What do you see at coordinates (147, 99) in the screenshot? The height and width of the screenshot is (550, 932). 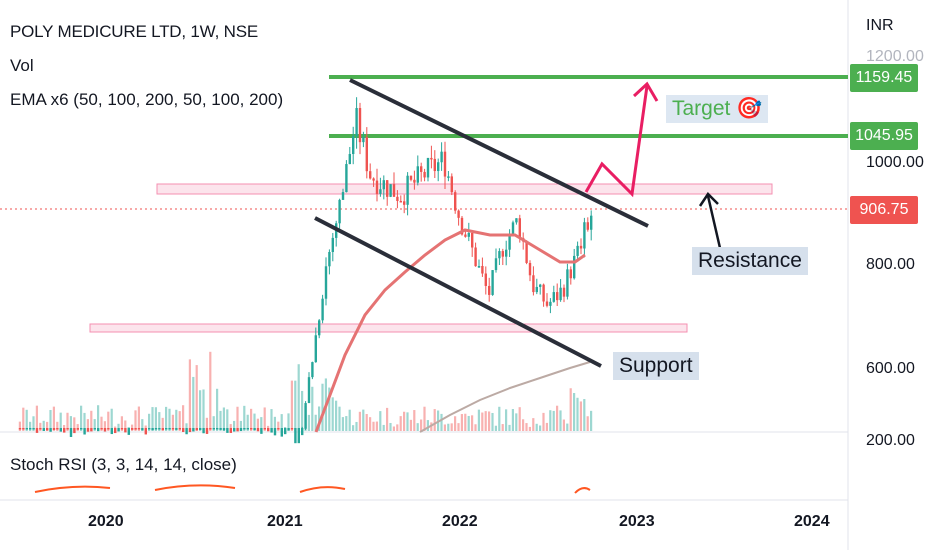 I see `ema-indicator-label: EMA x6 (50, 100, 200, 50, 100, 200)` at bounding box center [147, 99].